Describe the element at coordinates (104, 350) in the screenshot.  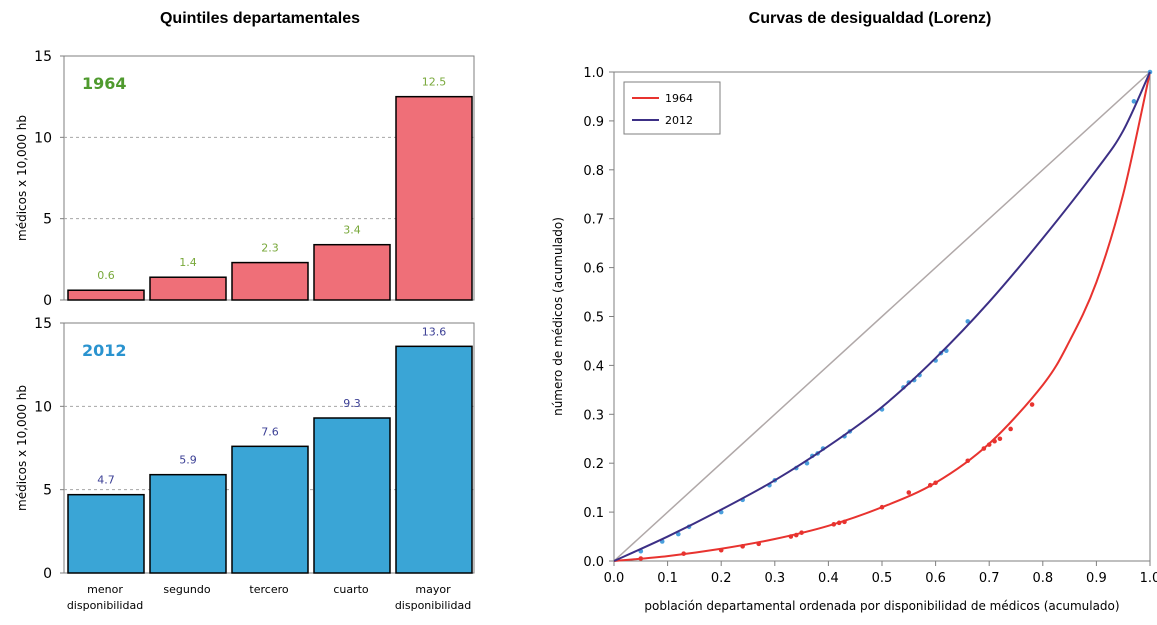
I see `panel-label: 2012` at that location.